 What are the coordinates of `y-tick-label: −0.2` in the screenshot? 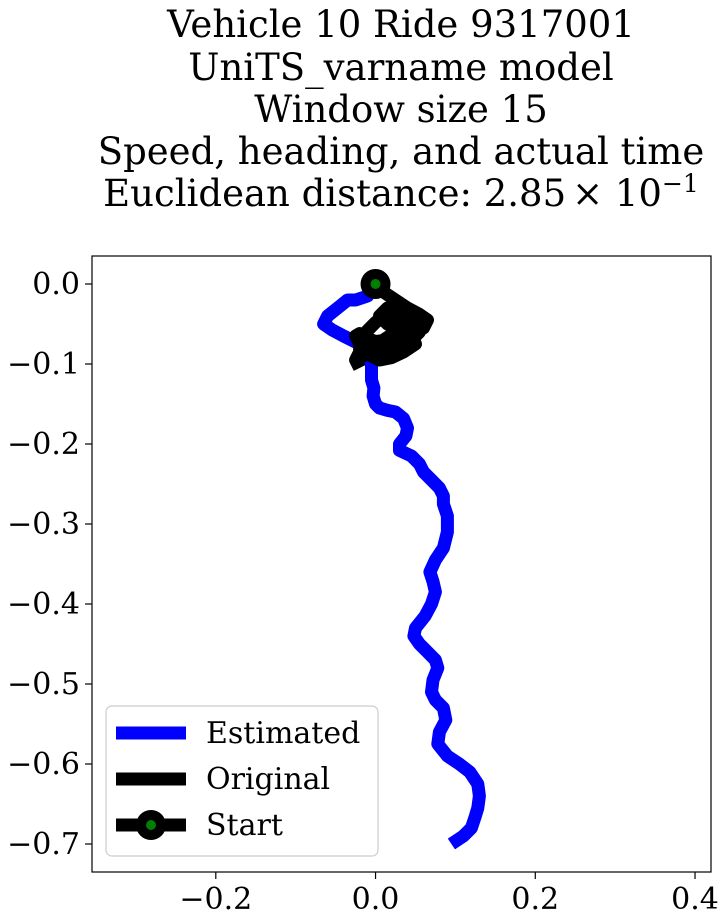 It's located at (43, 444).